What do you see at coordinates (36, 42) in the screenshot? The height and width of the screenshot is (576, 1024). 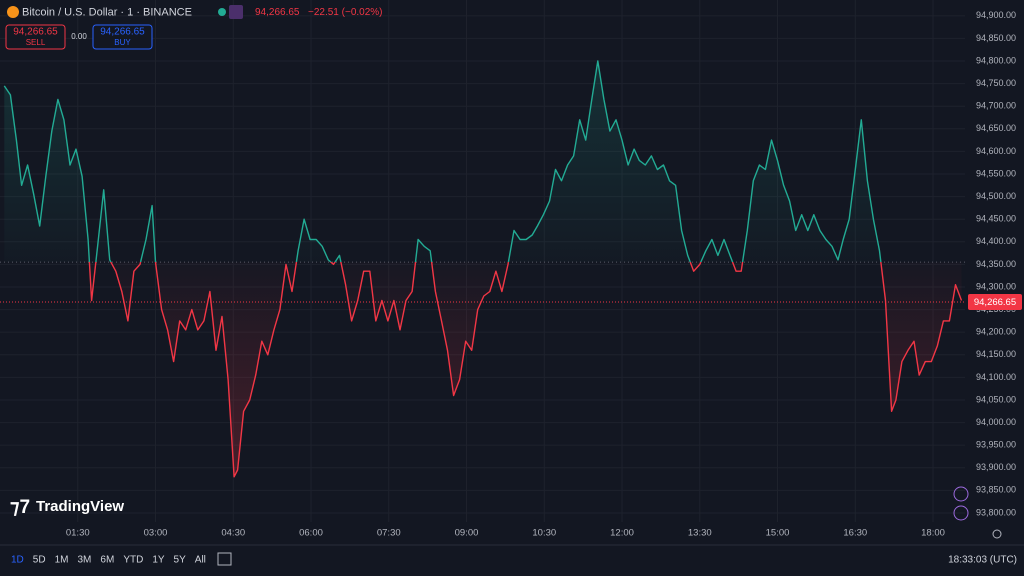 I see `sell-label: SELL` at bounding box center [36, 42].